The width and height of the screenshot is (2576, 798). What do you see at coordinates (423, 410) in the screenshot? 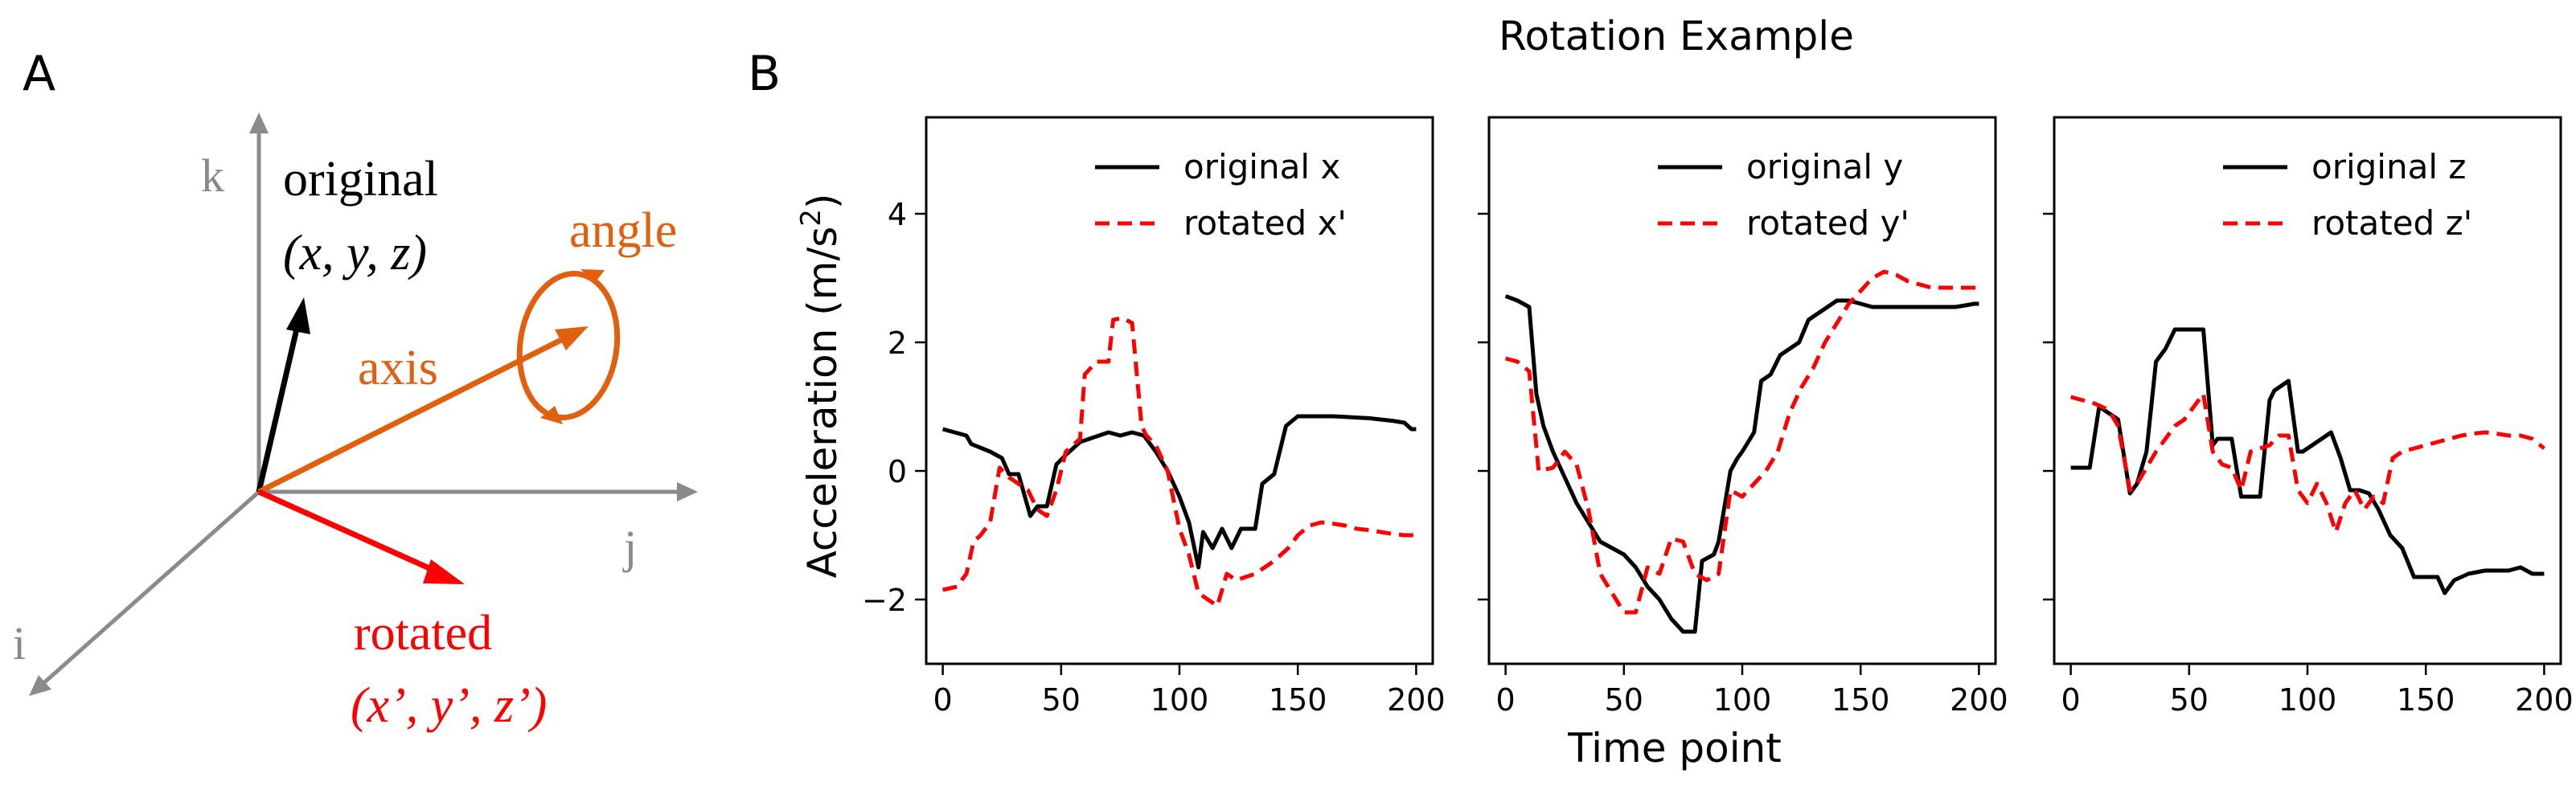
I see `rotation-axis-vector` at bounding box center [423, 410].